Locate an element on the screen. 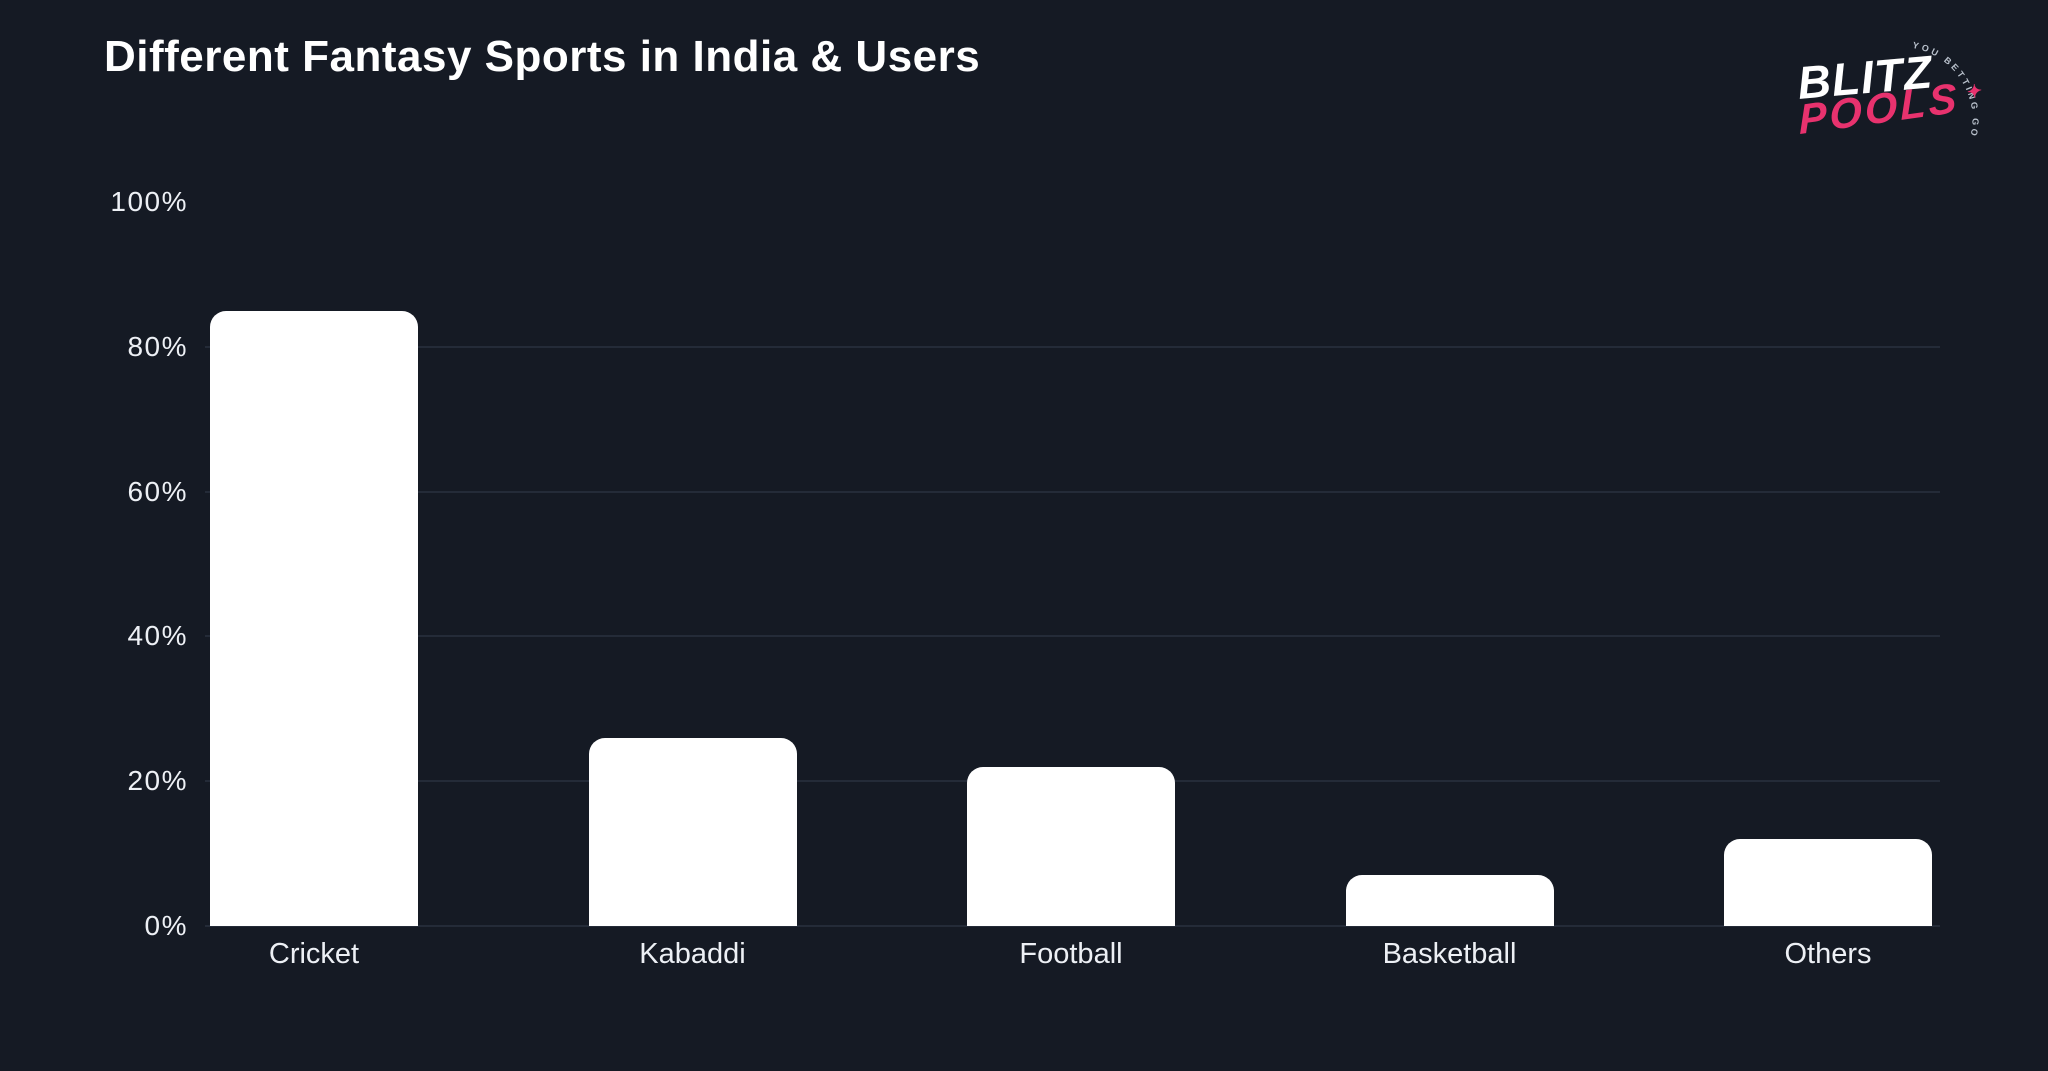 Image resolution: width=2048 pixels, height=1071 pixels. blitzpools-logo: YOU BETTING GOALS BLITZ POOLS ✦ is located at coordinates (1900, 82).